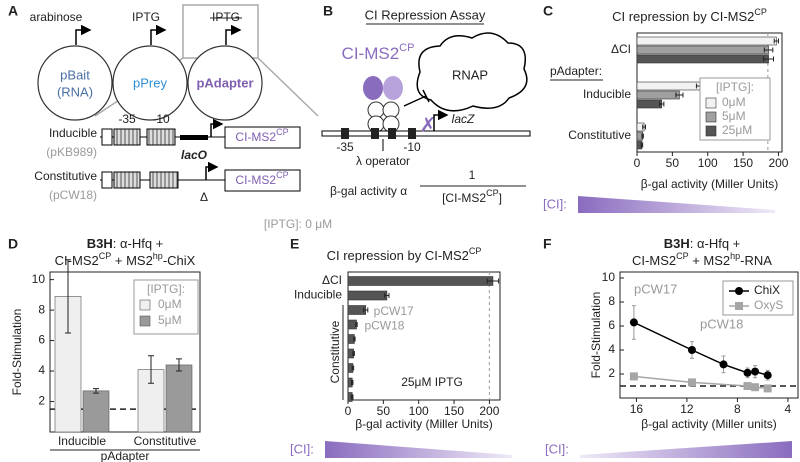 The height and width of the screenshot is (462, 800). Describe the element at coordinates (737, 130) in the screenshot. I see `legend-label: 25μM` at that location.